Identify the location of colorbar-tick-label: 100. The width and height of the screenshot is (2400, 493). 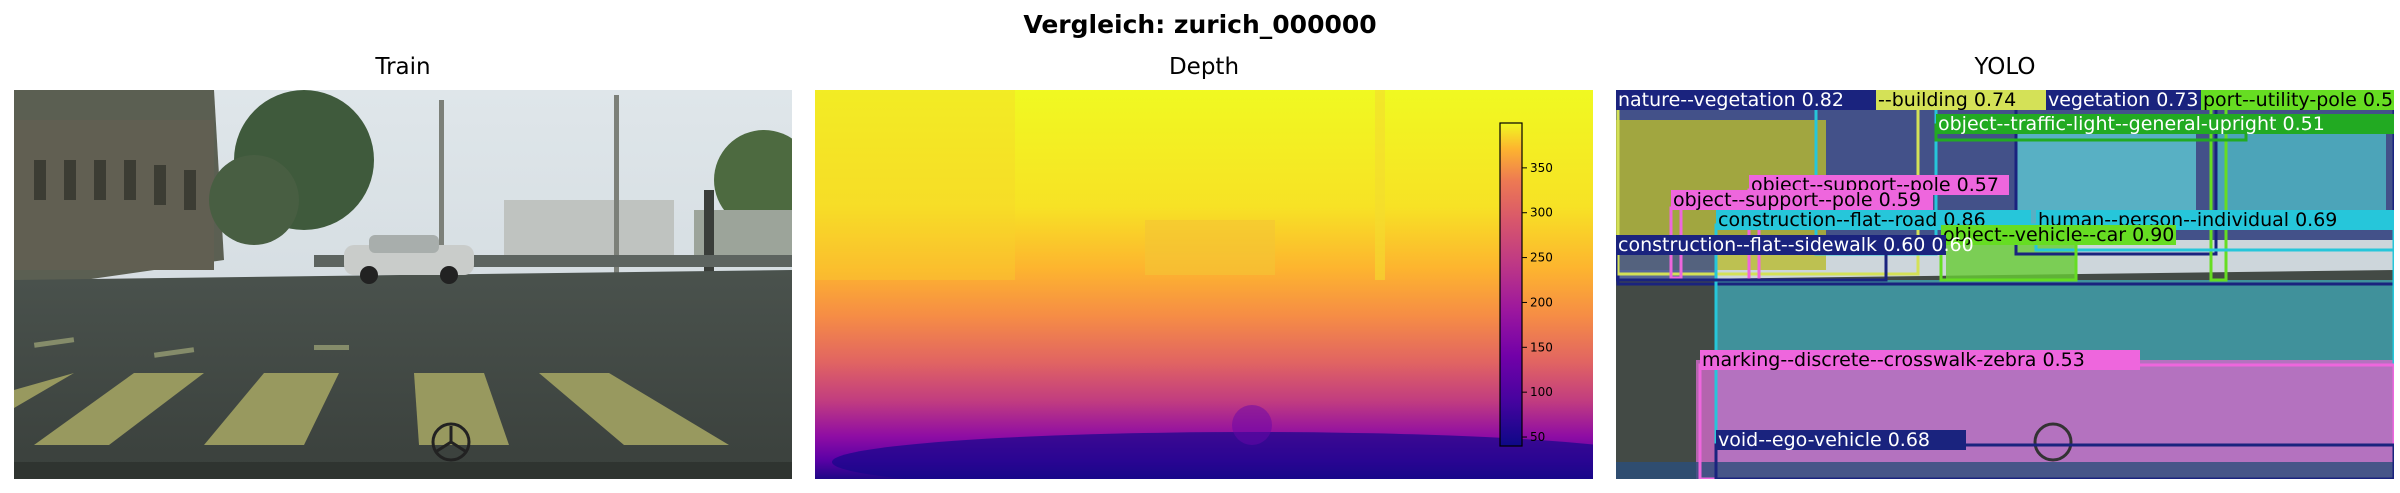
(1541, 392).